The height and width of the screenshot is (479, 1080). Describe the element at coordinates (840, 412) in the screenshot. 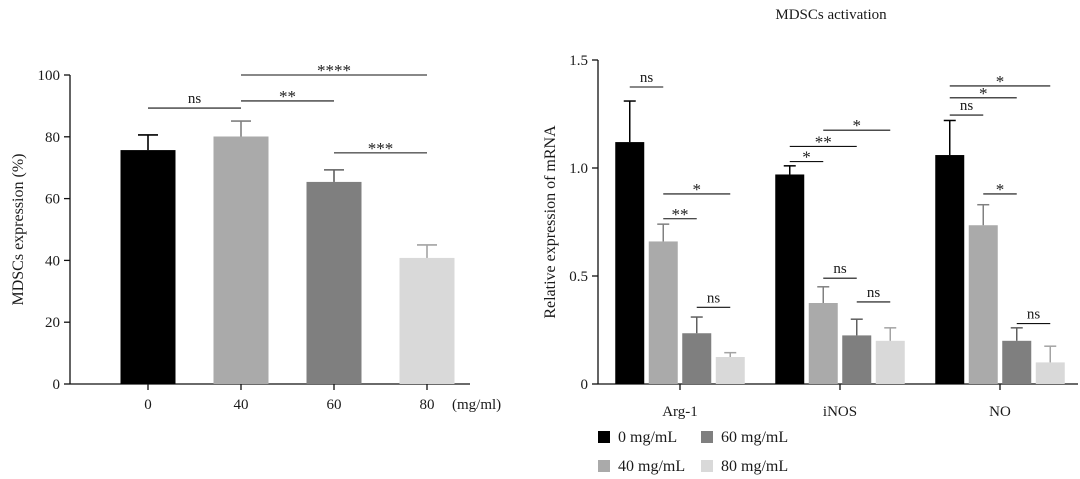

I see `x-tick-label-inos: iNOS` at that location.